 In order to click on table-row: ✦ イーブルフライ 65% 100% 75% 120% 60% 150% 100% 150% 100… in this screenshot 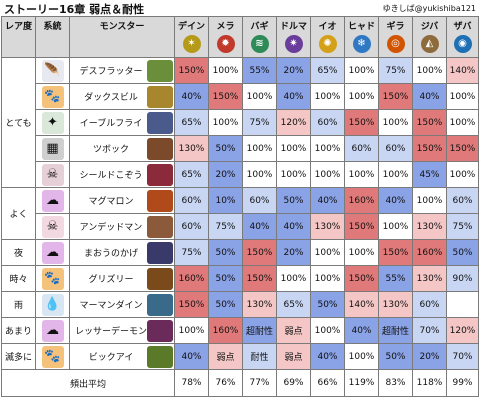, I will do `click(240, 122)`.